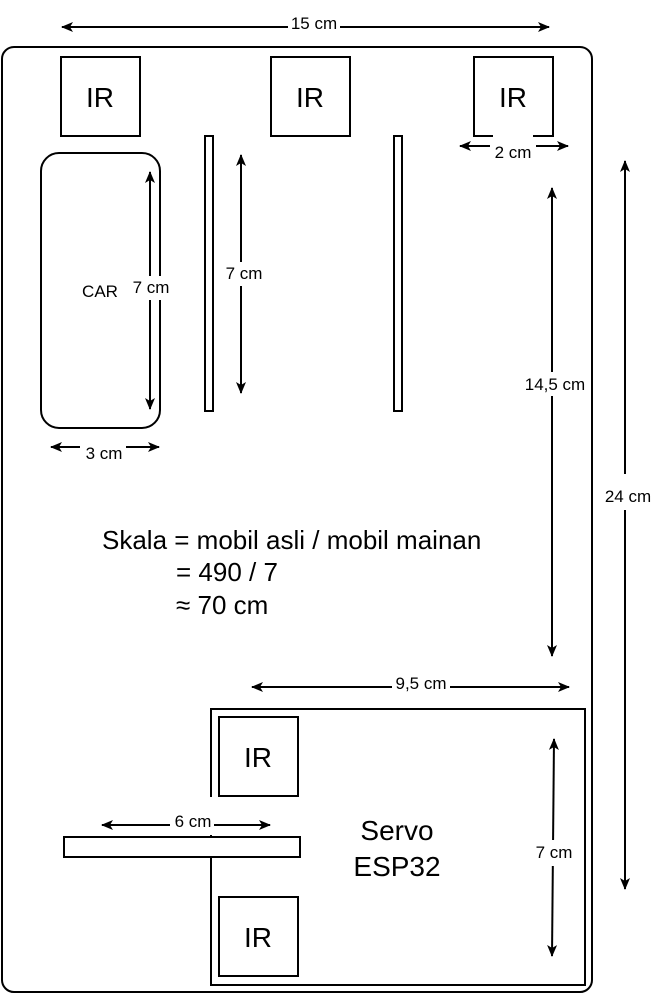 Image resolution: width=652 pixels, height=994 pixels. I want to click on ir-sensor-top-left-label: IR, so click(100, 97).